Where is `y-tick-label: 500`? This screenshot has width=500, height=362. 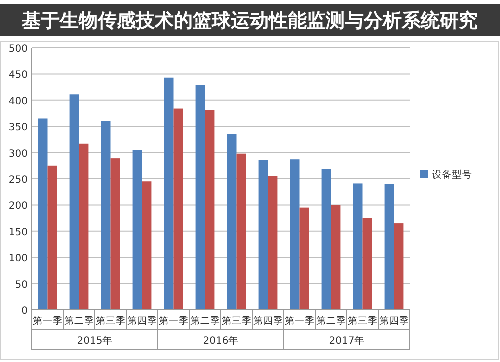
y-tick-label: 500 is located at coordinates (18, 49).